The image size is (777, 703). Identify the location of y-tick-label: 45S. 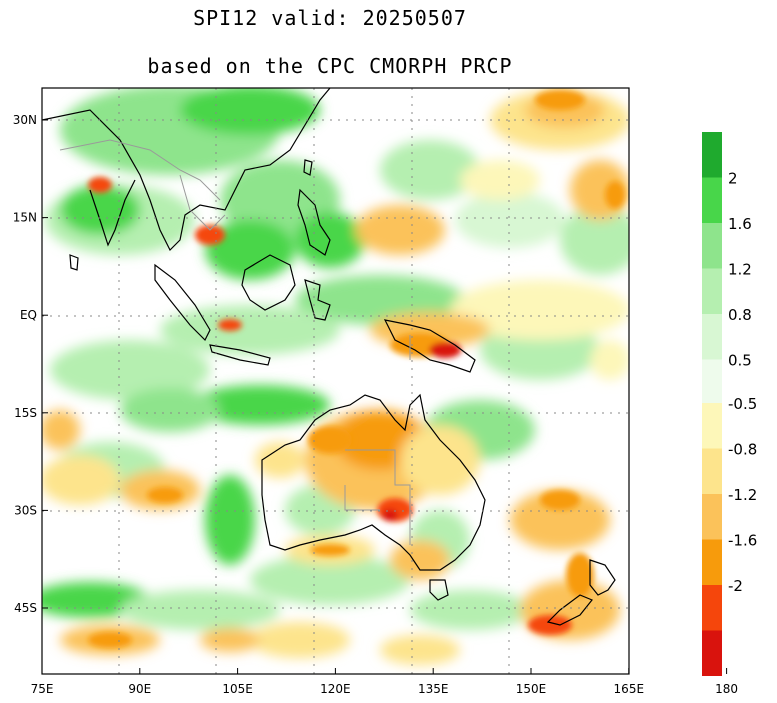
(25, 608).